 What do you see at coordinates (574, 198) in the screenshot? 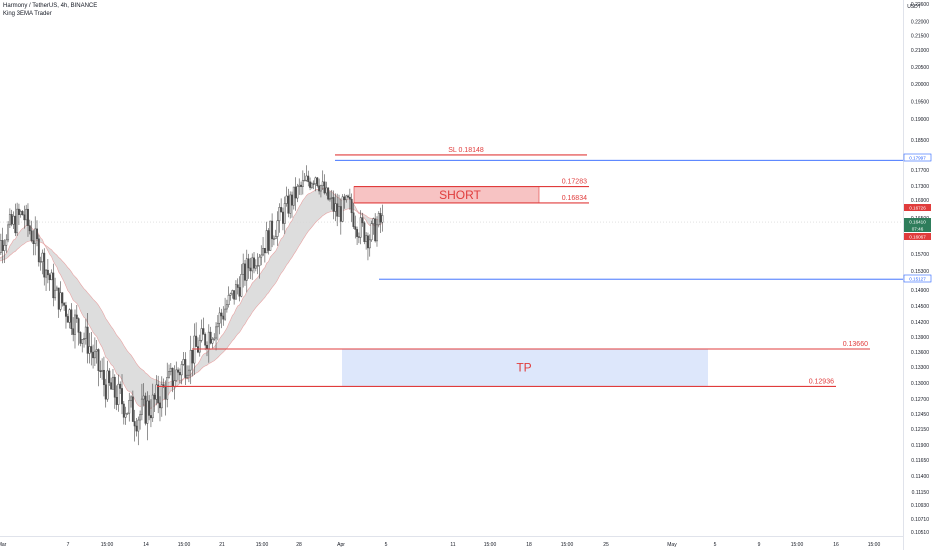
I see `level-label: 0.16834` at bounding box center [574, 198].